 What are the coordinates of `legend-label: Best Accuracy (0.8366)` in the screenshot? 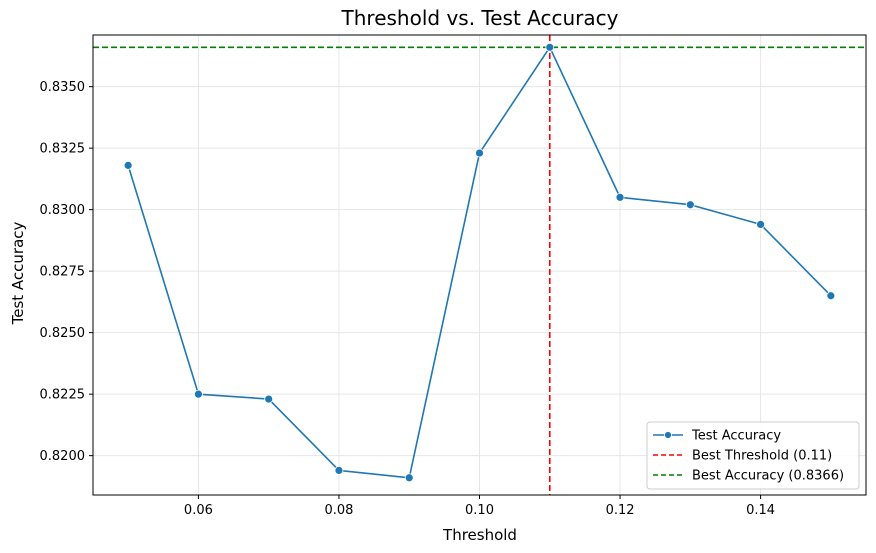 It's located at (768, 476).